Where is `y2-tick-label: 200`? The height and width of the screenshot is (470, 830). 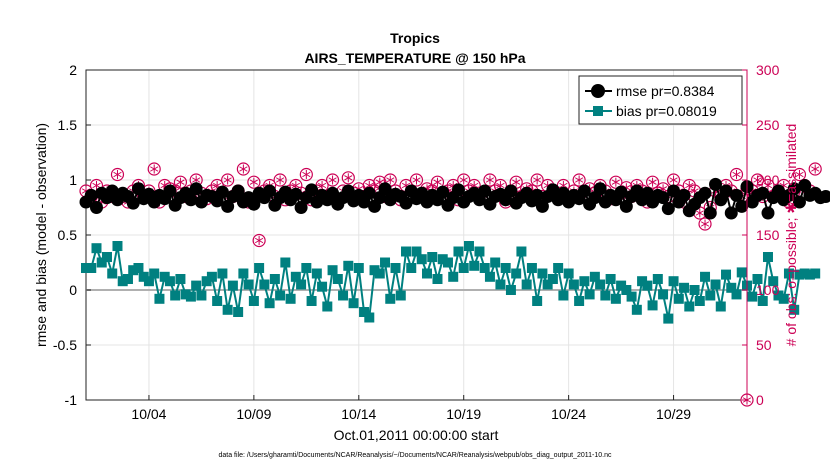
y2-tick-label: 200 is located at coordinates (768, 180).